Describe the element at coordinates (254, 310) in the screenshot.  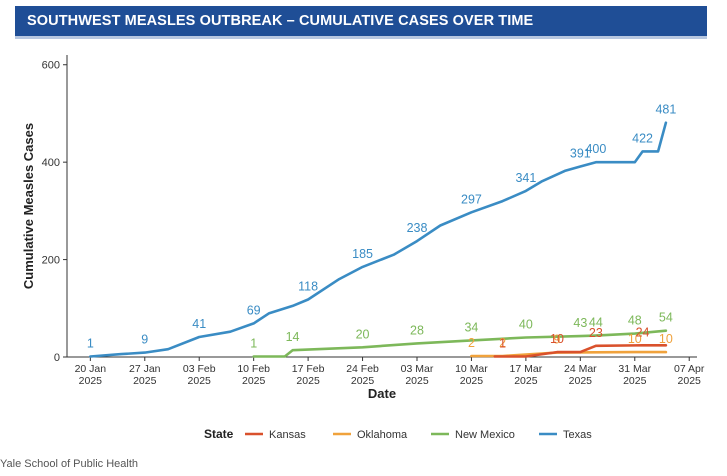
I see `data-label-texas: 69` at that location.